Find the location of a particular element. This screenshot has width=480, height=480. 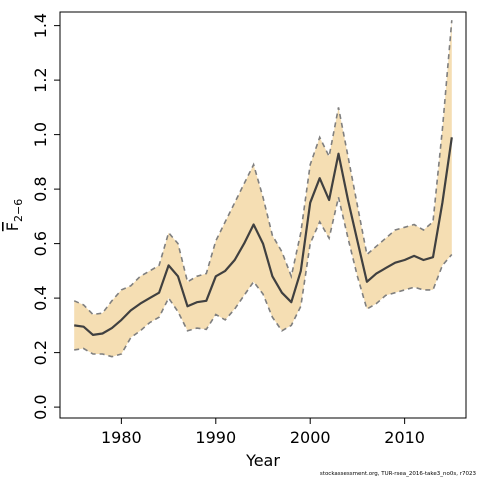

y-axis-title-subscript: 2−6 is located at coordinates (18, 210).